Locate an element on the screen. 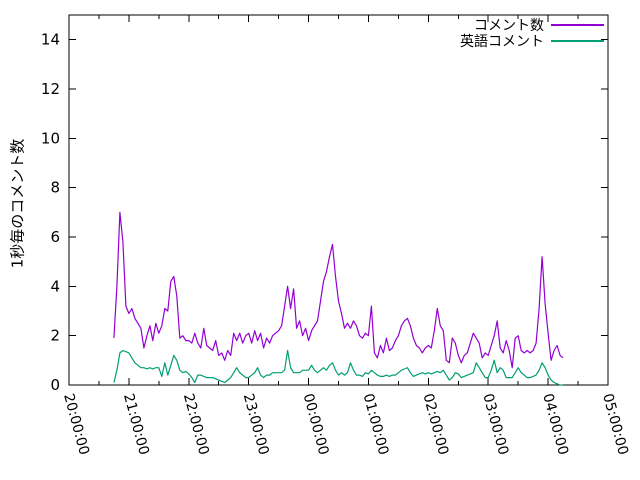 The height and width of the screenshot is (480, 640). legend-label-english-comments: 英語コメント is located at coordinates (502, 42).